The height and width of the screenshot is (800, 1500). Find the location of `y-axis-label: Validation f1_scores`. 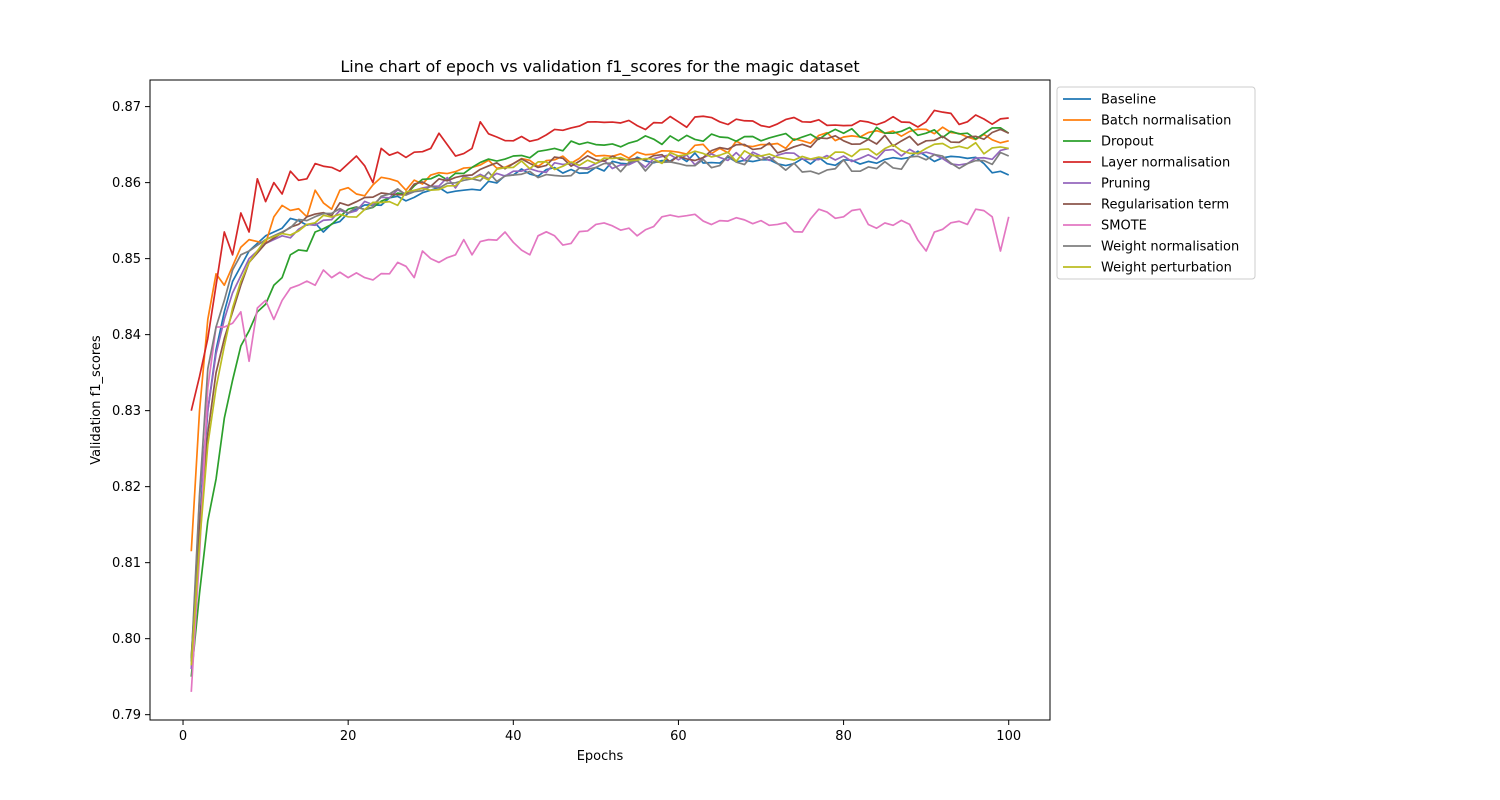

y-axis-label: Validation f1_scores is located at coordinates (96, 400).